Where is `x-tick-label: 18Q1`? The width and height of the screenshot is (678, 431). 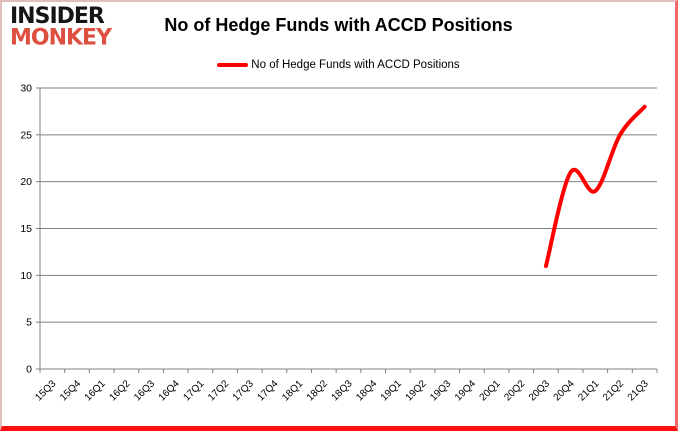 x-tick-label: 18Q1 is located at coordinates (292, 390).